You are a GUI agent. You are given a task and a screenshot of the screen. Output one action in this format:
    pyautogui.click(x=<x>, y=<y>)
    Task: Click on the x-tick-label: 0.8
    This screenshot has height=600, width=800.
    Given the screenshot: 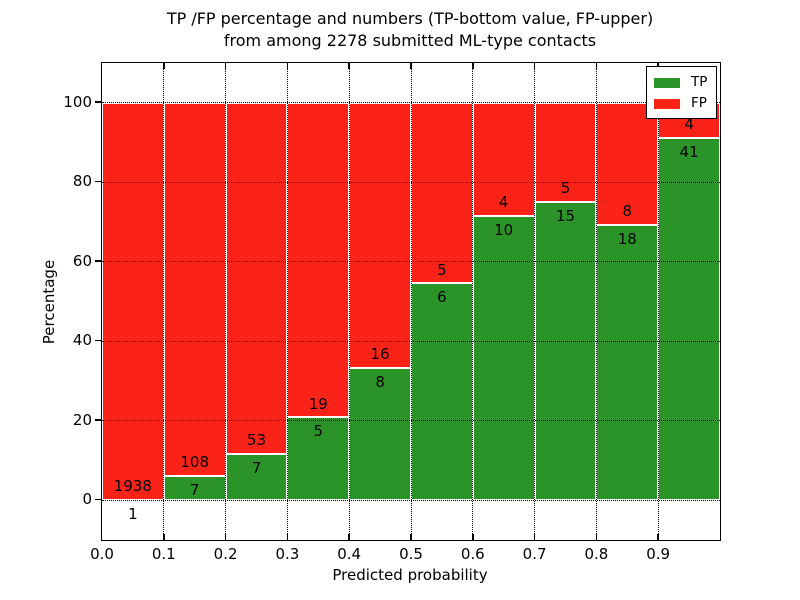 What is the action you would take?
    pyautogui.click(x=596, y=554)
    